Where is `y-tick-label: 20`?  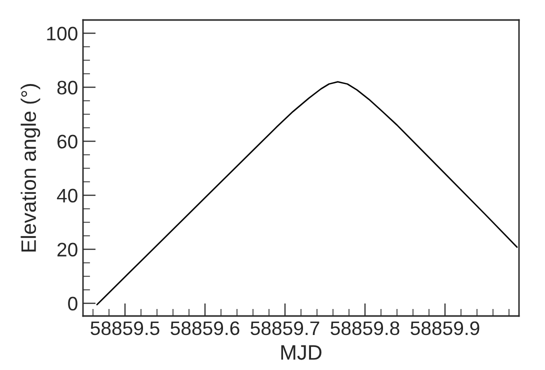
y-tick-label: 20 is located at coordinates (67, 249).